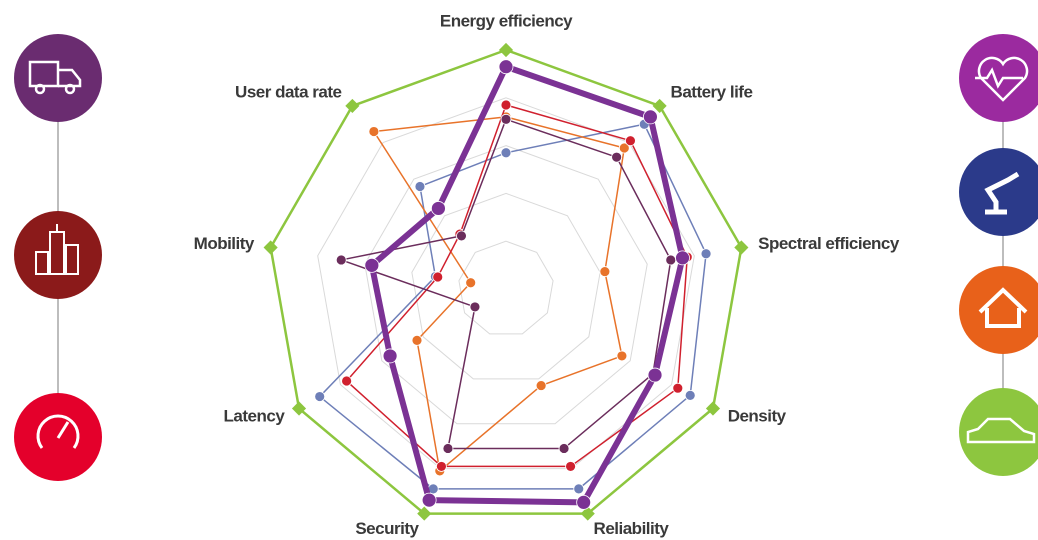  What do you see at coordinates (757, 415) in the screenshot?
I see `axis-label: Density` at bounding box center [757, 415].